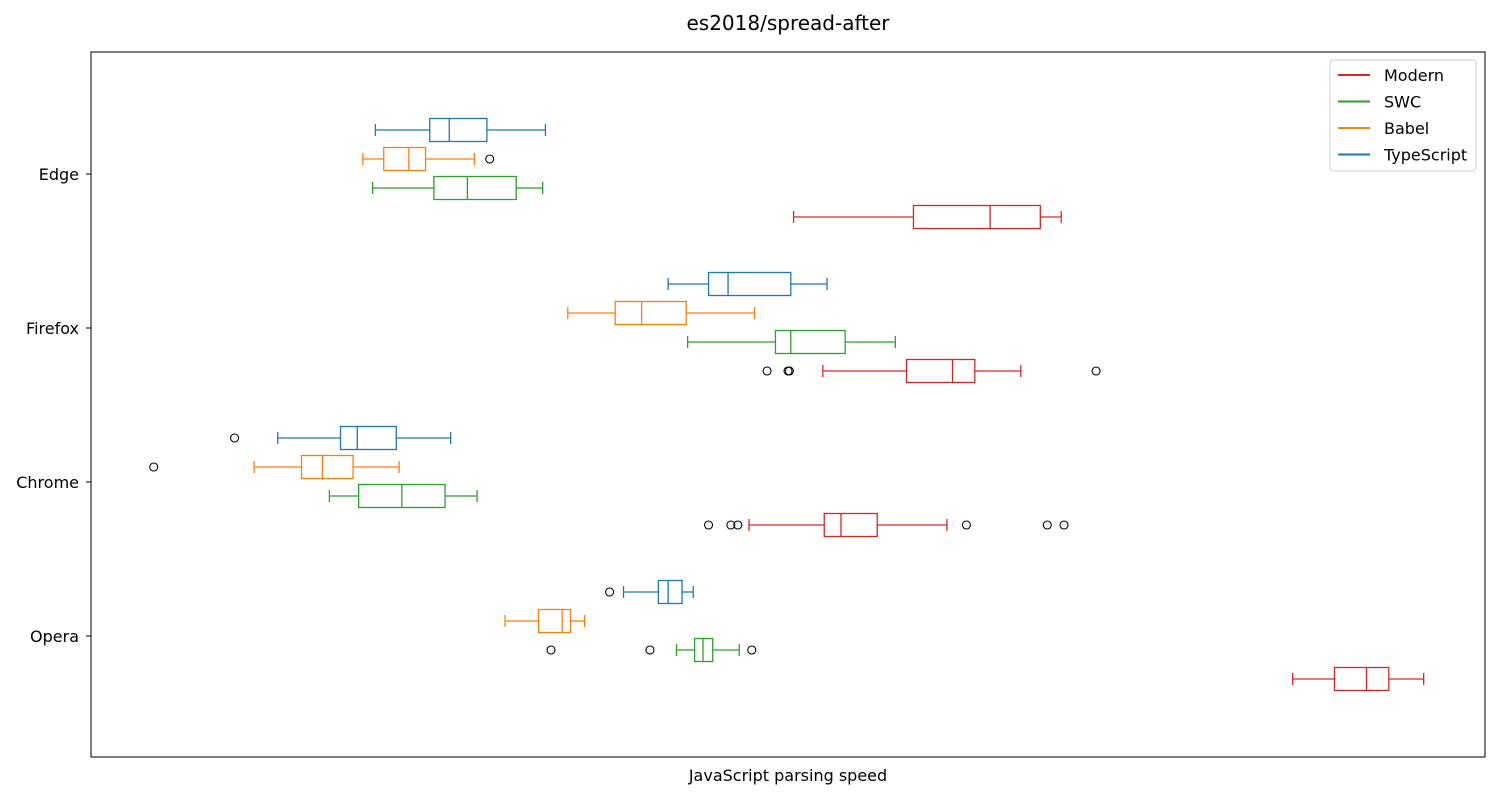 The width and height of the screenshot is (1500, 800). What do you see at coordinates (649, 592) in the screenshot?
I see `box-typescript-opera` at bounding box center [649, 592].